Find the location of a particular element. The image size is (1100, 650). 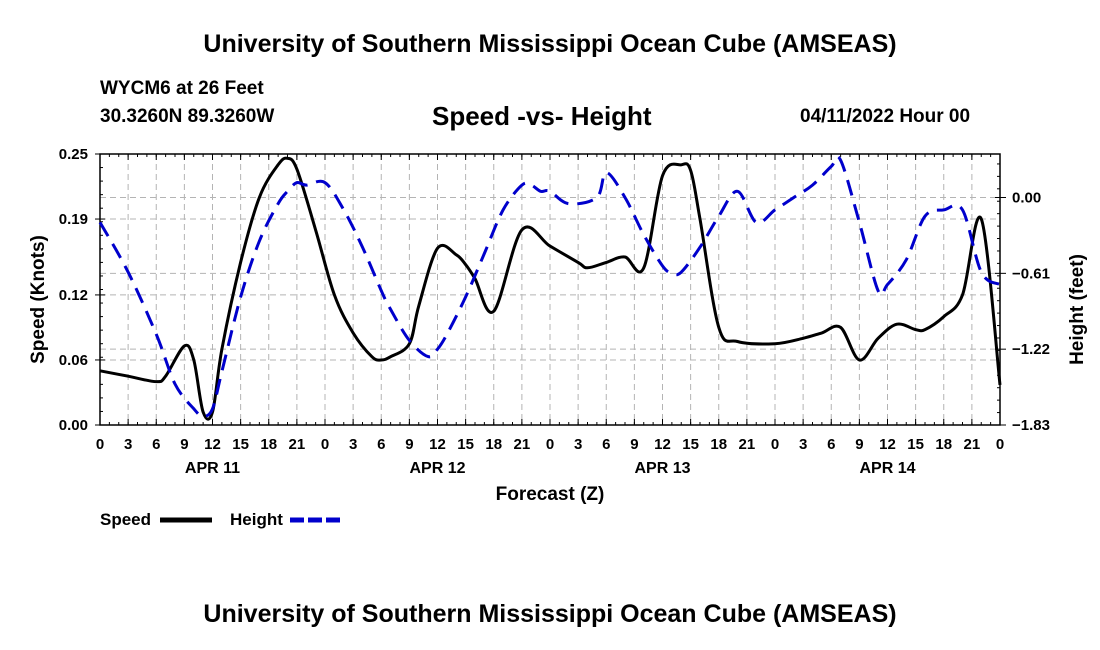

y-tick-label: 0.00 is located at coordinates (73, 425).